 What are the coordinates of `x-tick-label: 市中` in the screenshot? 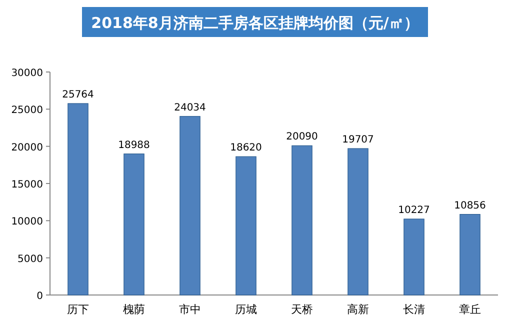 It's located at (190, 309).